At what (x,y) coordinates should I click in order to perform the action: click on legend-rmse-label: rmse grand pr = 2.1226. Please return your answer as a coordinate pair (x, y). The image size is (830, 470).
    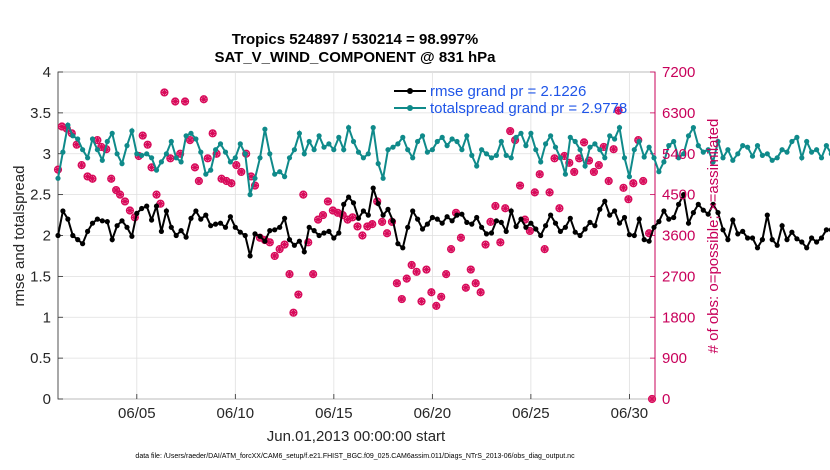
    Looking at the image, I should click on (508, 91).